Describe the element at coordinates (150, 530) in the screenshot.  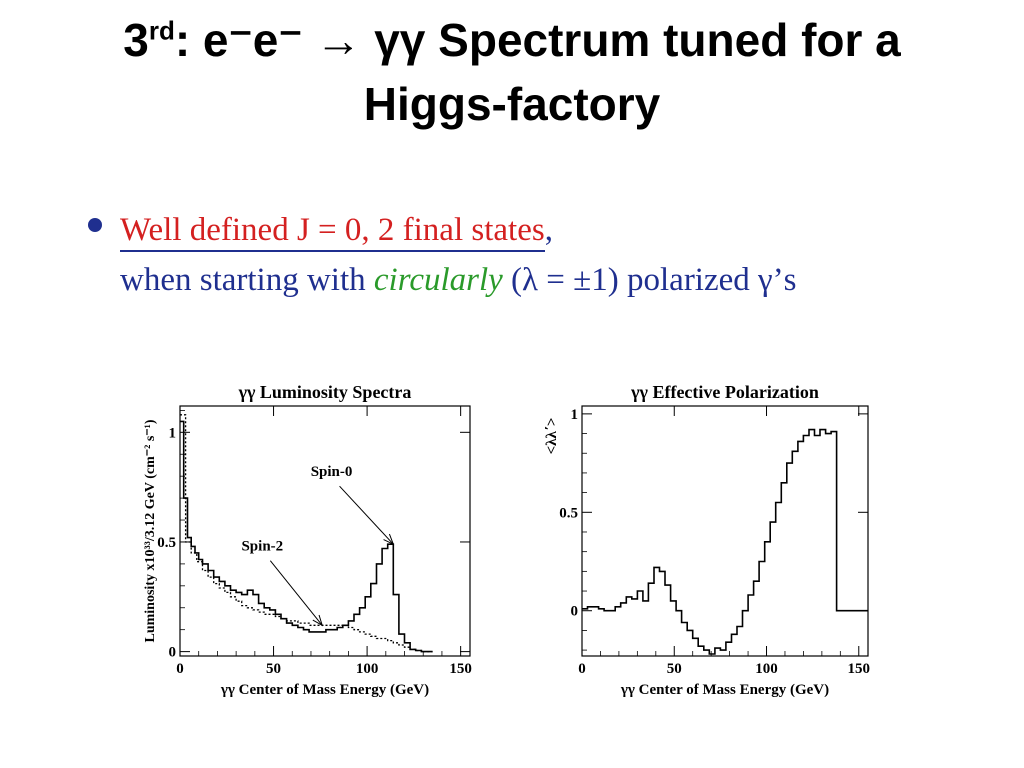
I see `y-axis-label: Luminosity x10³³/3.12 GeV (cm⁻² s⁻¹)` at that location.